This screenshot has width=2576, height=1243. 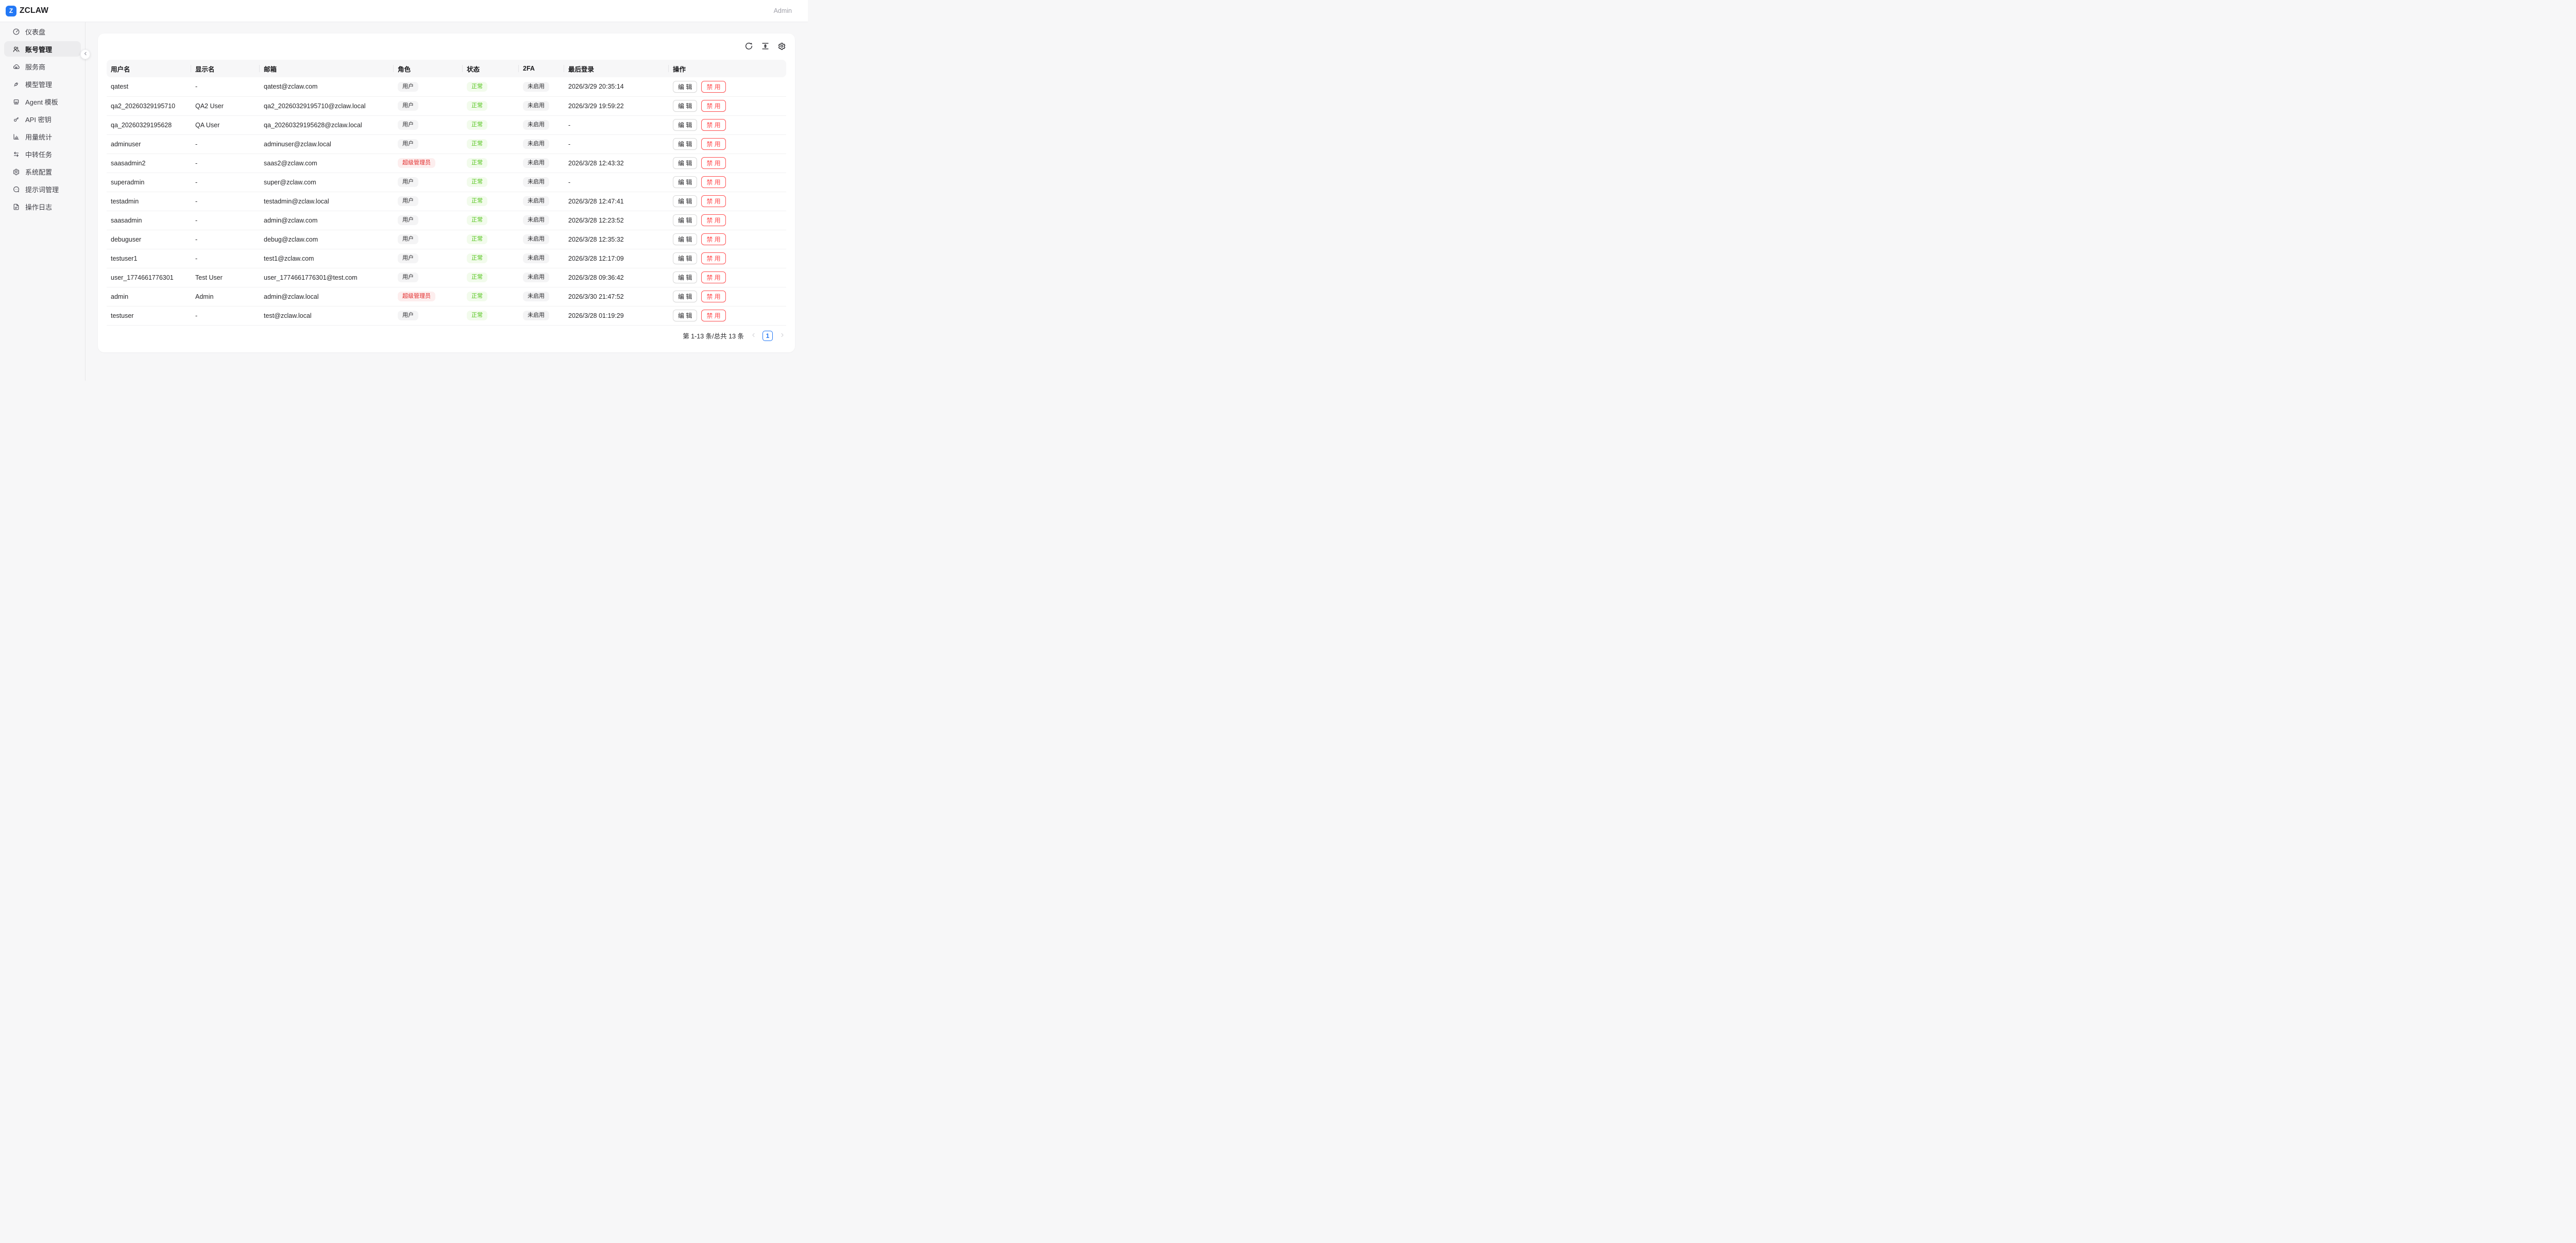 What do you see at coordinates (43, 171) in the screenshot?
I see `sidebar-item-system-config: 系统配置` at bounding box center [43, 171].